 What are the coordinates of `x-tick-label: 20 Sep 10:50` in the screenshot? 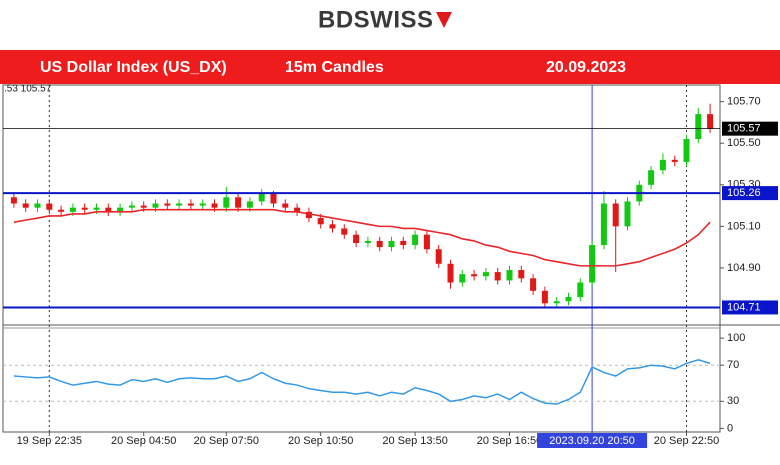 It's located at (320, 441).